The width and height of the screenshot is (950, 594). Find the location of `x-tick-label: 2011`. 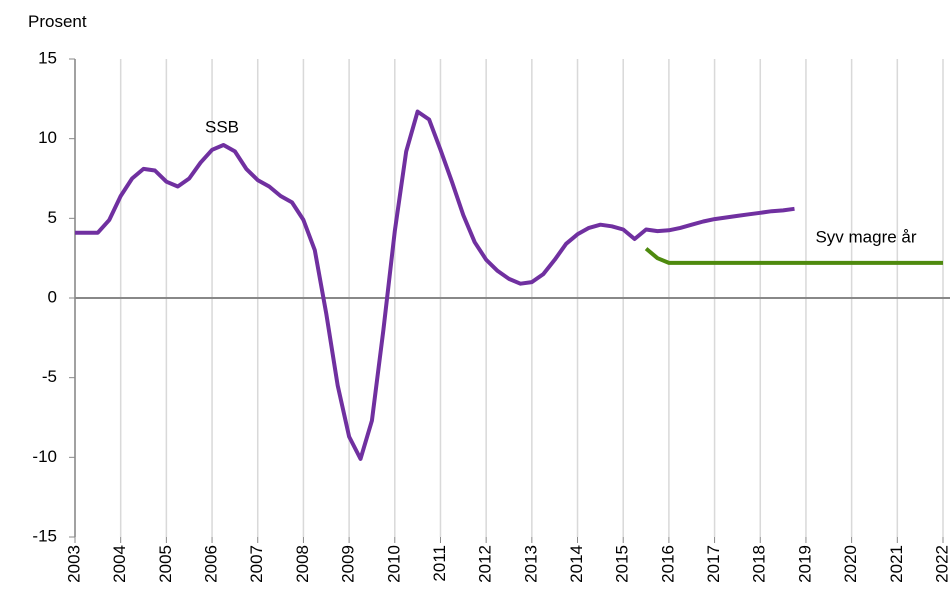

x-tick-label: 2011 is located at coordinates (439, 563).